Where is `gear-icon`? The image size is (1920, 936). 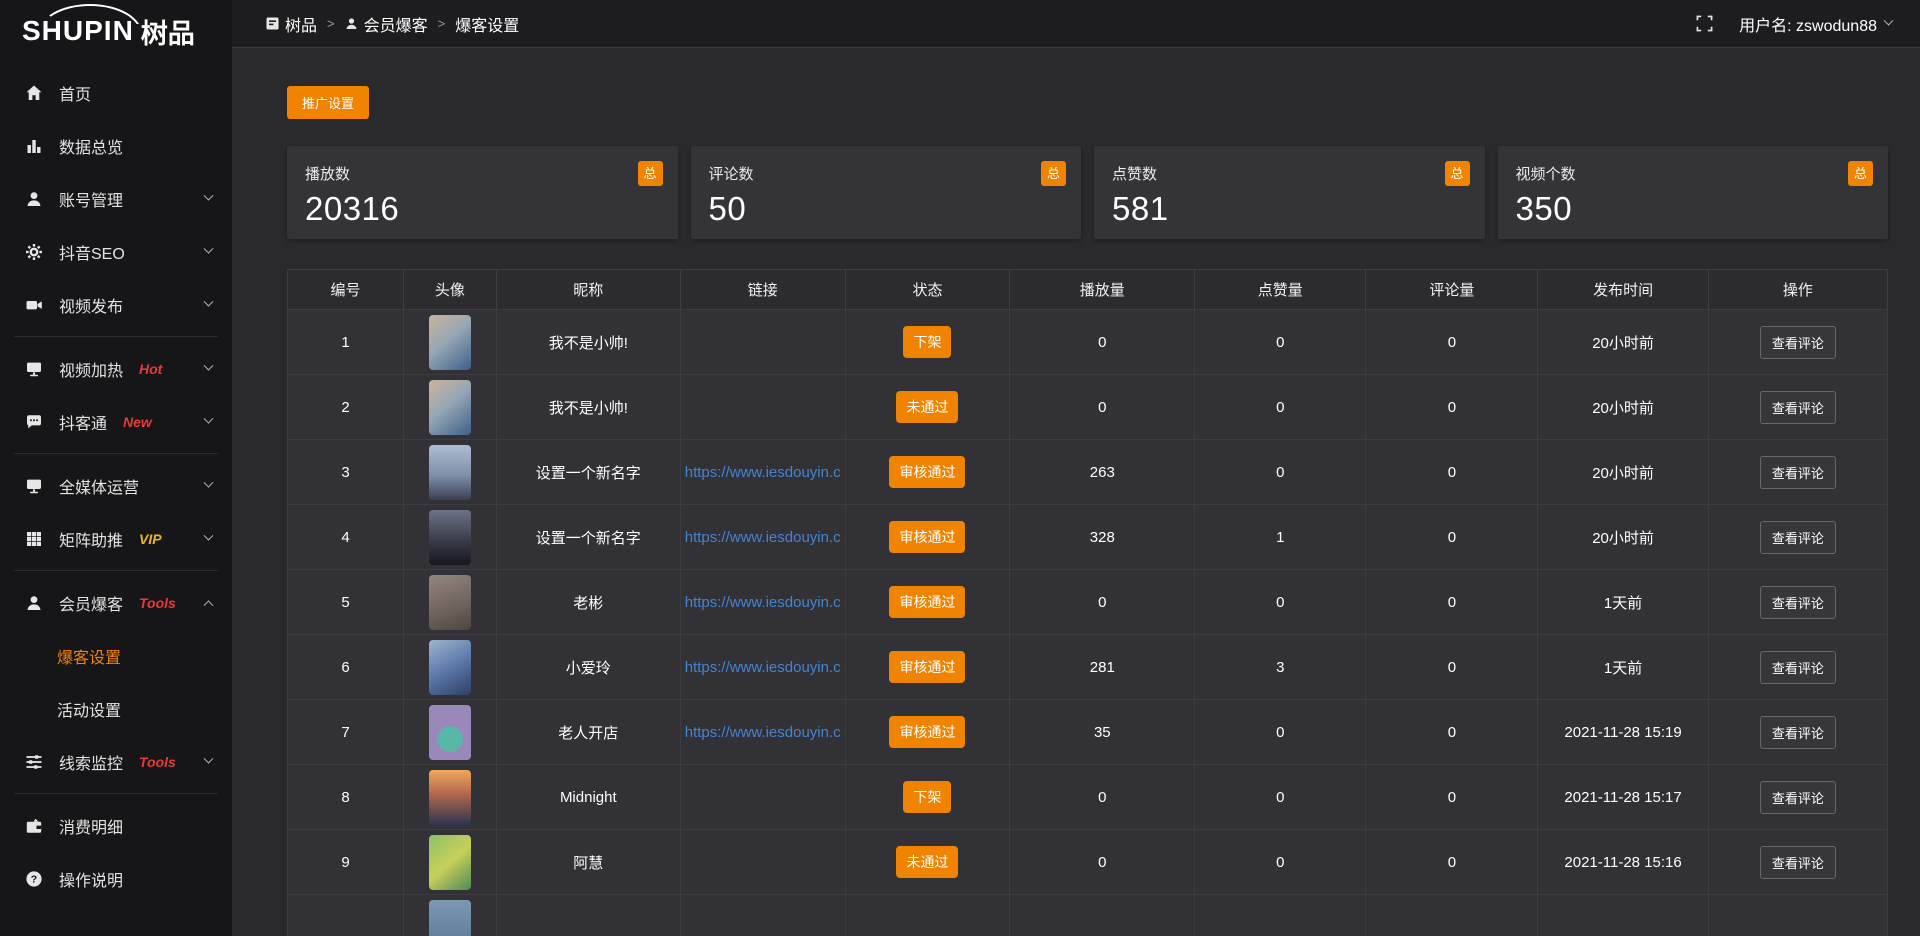 gear-icon is located at coordinates (34, 252).